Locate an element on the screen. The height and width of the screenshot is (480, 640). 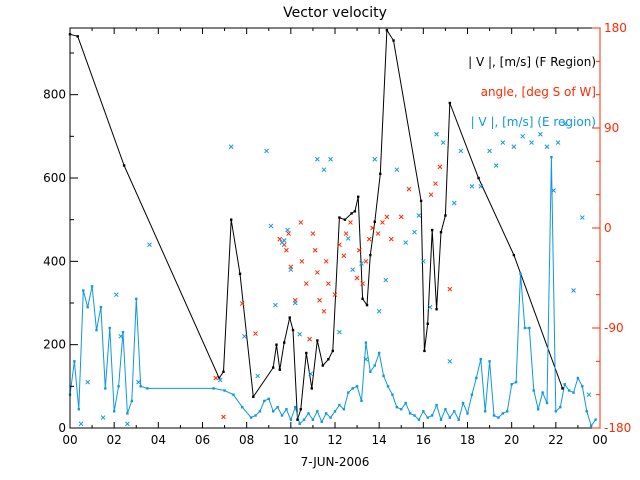
x-tick-label: 12 is located at coordinates (334, 440).